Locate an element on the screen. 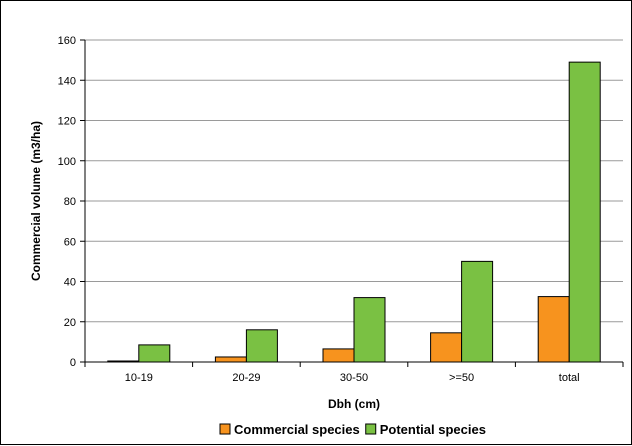 This screenshot has height=446, width=632. x-tick-labels: 10-19 20-29 30-50 >=50 total is located at coordinates (352, 378).